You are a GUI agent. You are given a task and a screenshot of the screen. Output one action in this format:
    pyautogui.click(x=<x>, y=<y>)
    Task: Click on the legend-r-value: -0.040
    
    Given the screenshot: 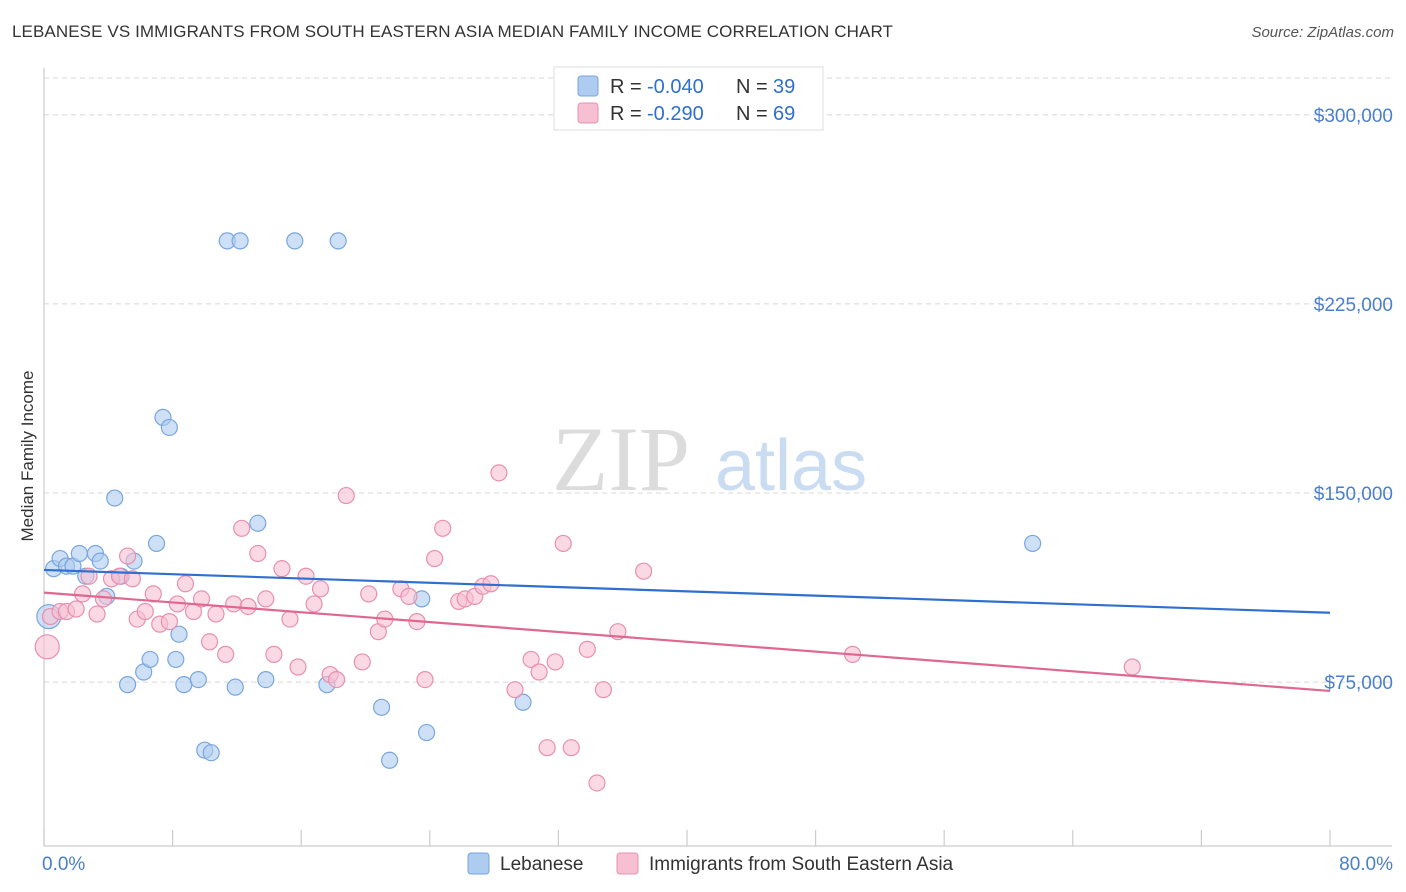 What is the action you would take?
    pyautogui.click(x=675, y=87)
    